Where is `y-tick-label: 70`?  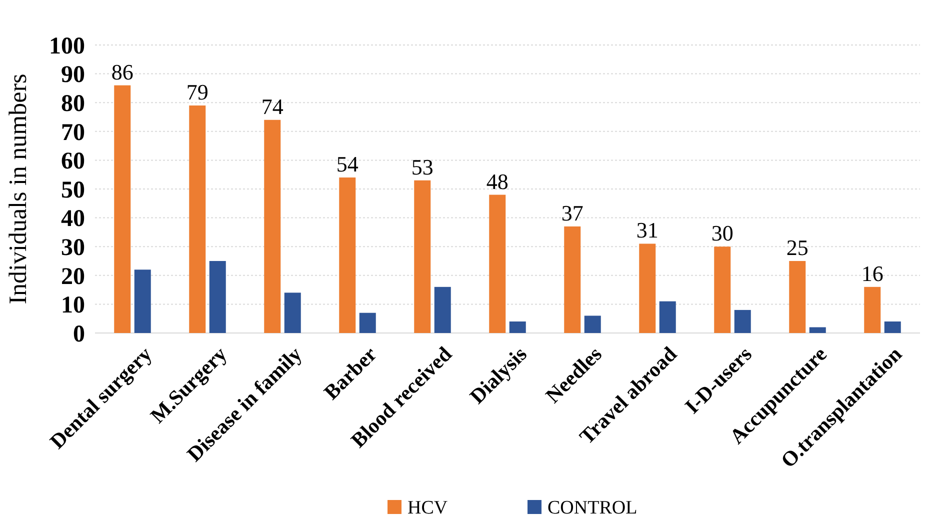 y-tick-label: 70 is located at coordinates (73, 133).